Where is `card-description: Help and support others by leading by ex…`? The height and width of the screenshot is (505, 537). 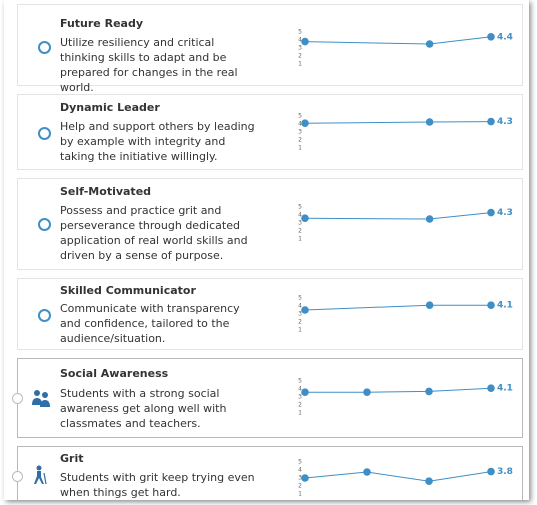 card-description: Help and support others by leading by ex… is located at coordinates (157, 141).